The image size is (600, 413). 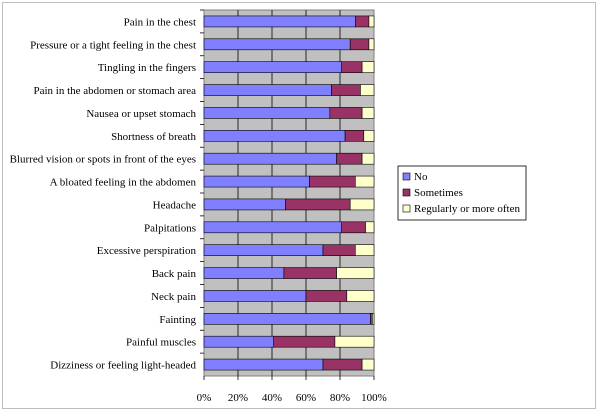 I want to click on category-label: Shortness of breath, so click(x=153, y=137).